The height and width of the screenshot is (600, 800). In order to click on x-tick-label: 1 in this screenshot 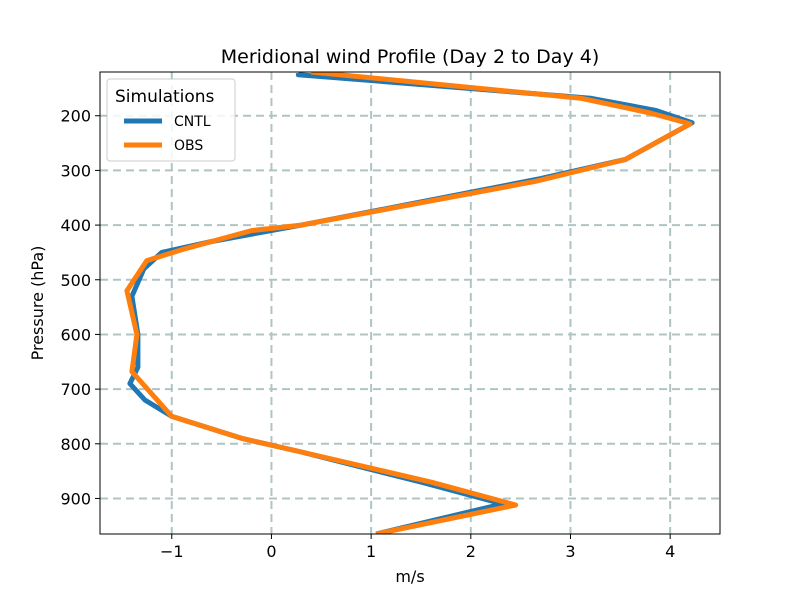, I will do `click(371, 551)`.